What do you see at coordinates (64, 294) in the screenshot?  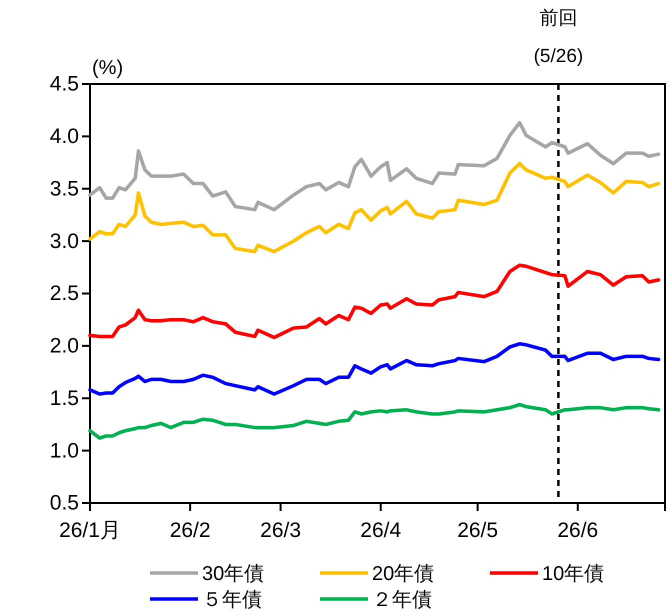 I see `y-tick-label: 2.5` at bounding box center [64, 294].